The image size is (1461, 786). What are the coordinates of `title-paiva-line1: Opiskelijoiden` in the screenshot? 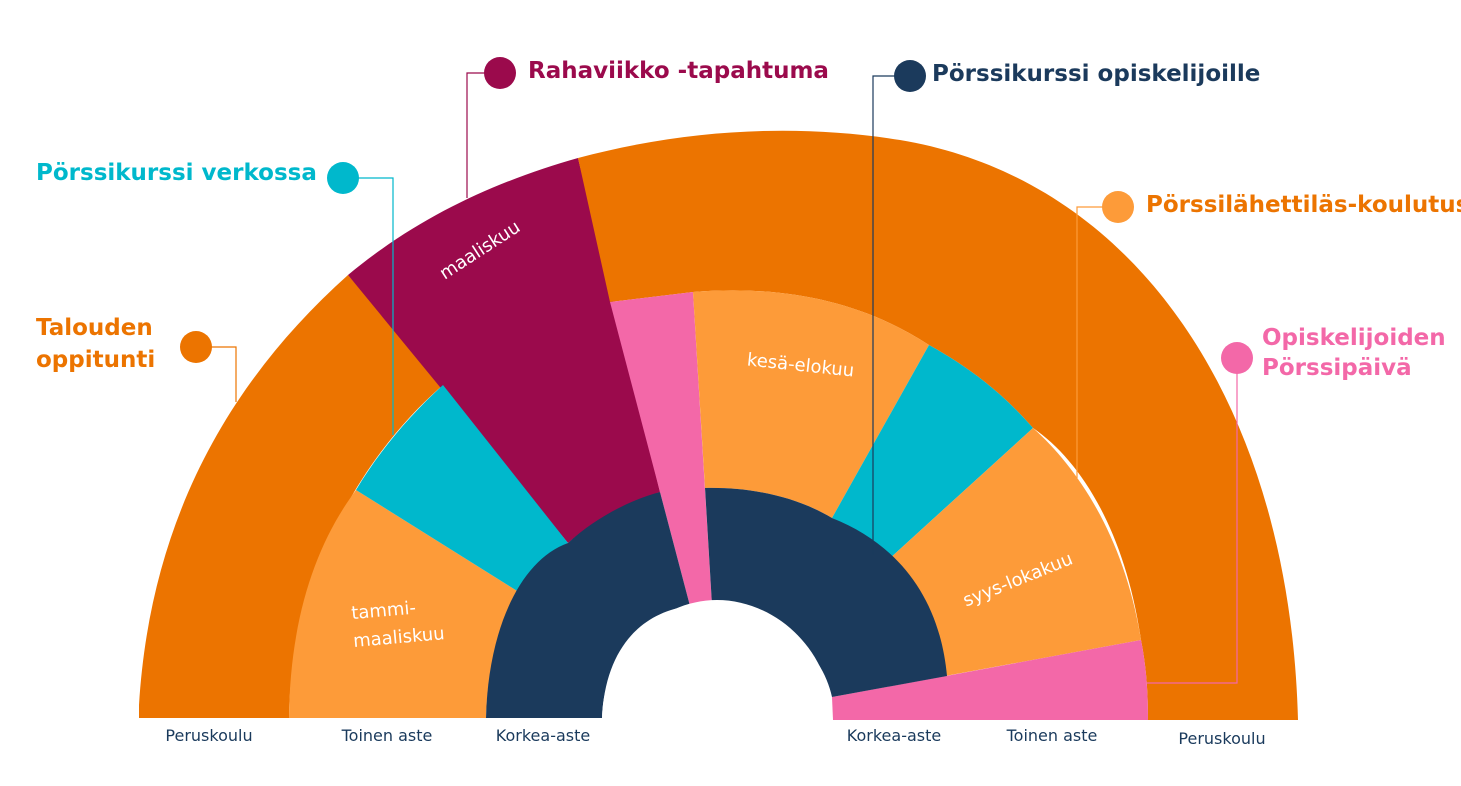 It's located at (1354, 338).